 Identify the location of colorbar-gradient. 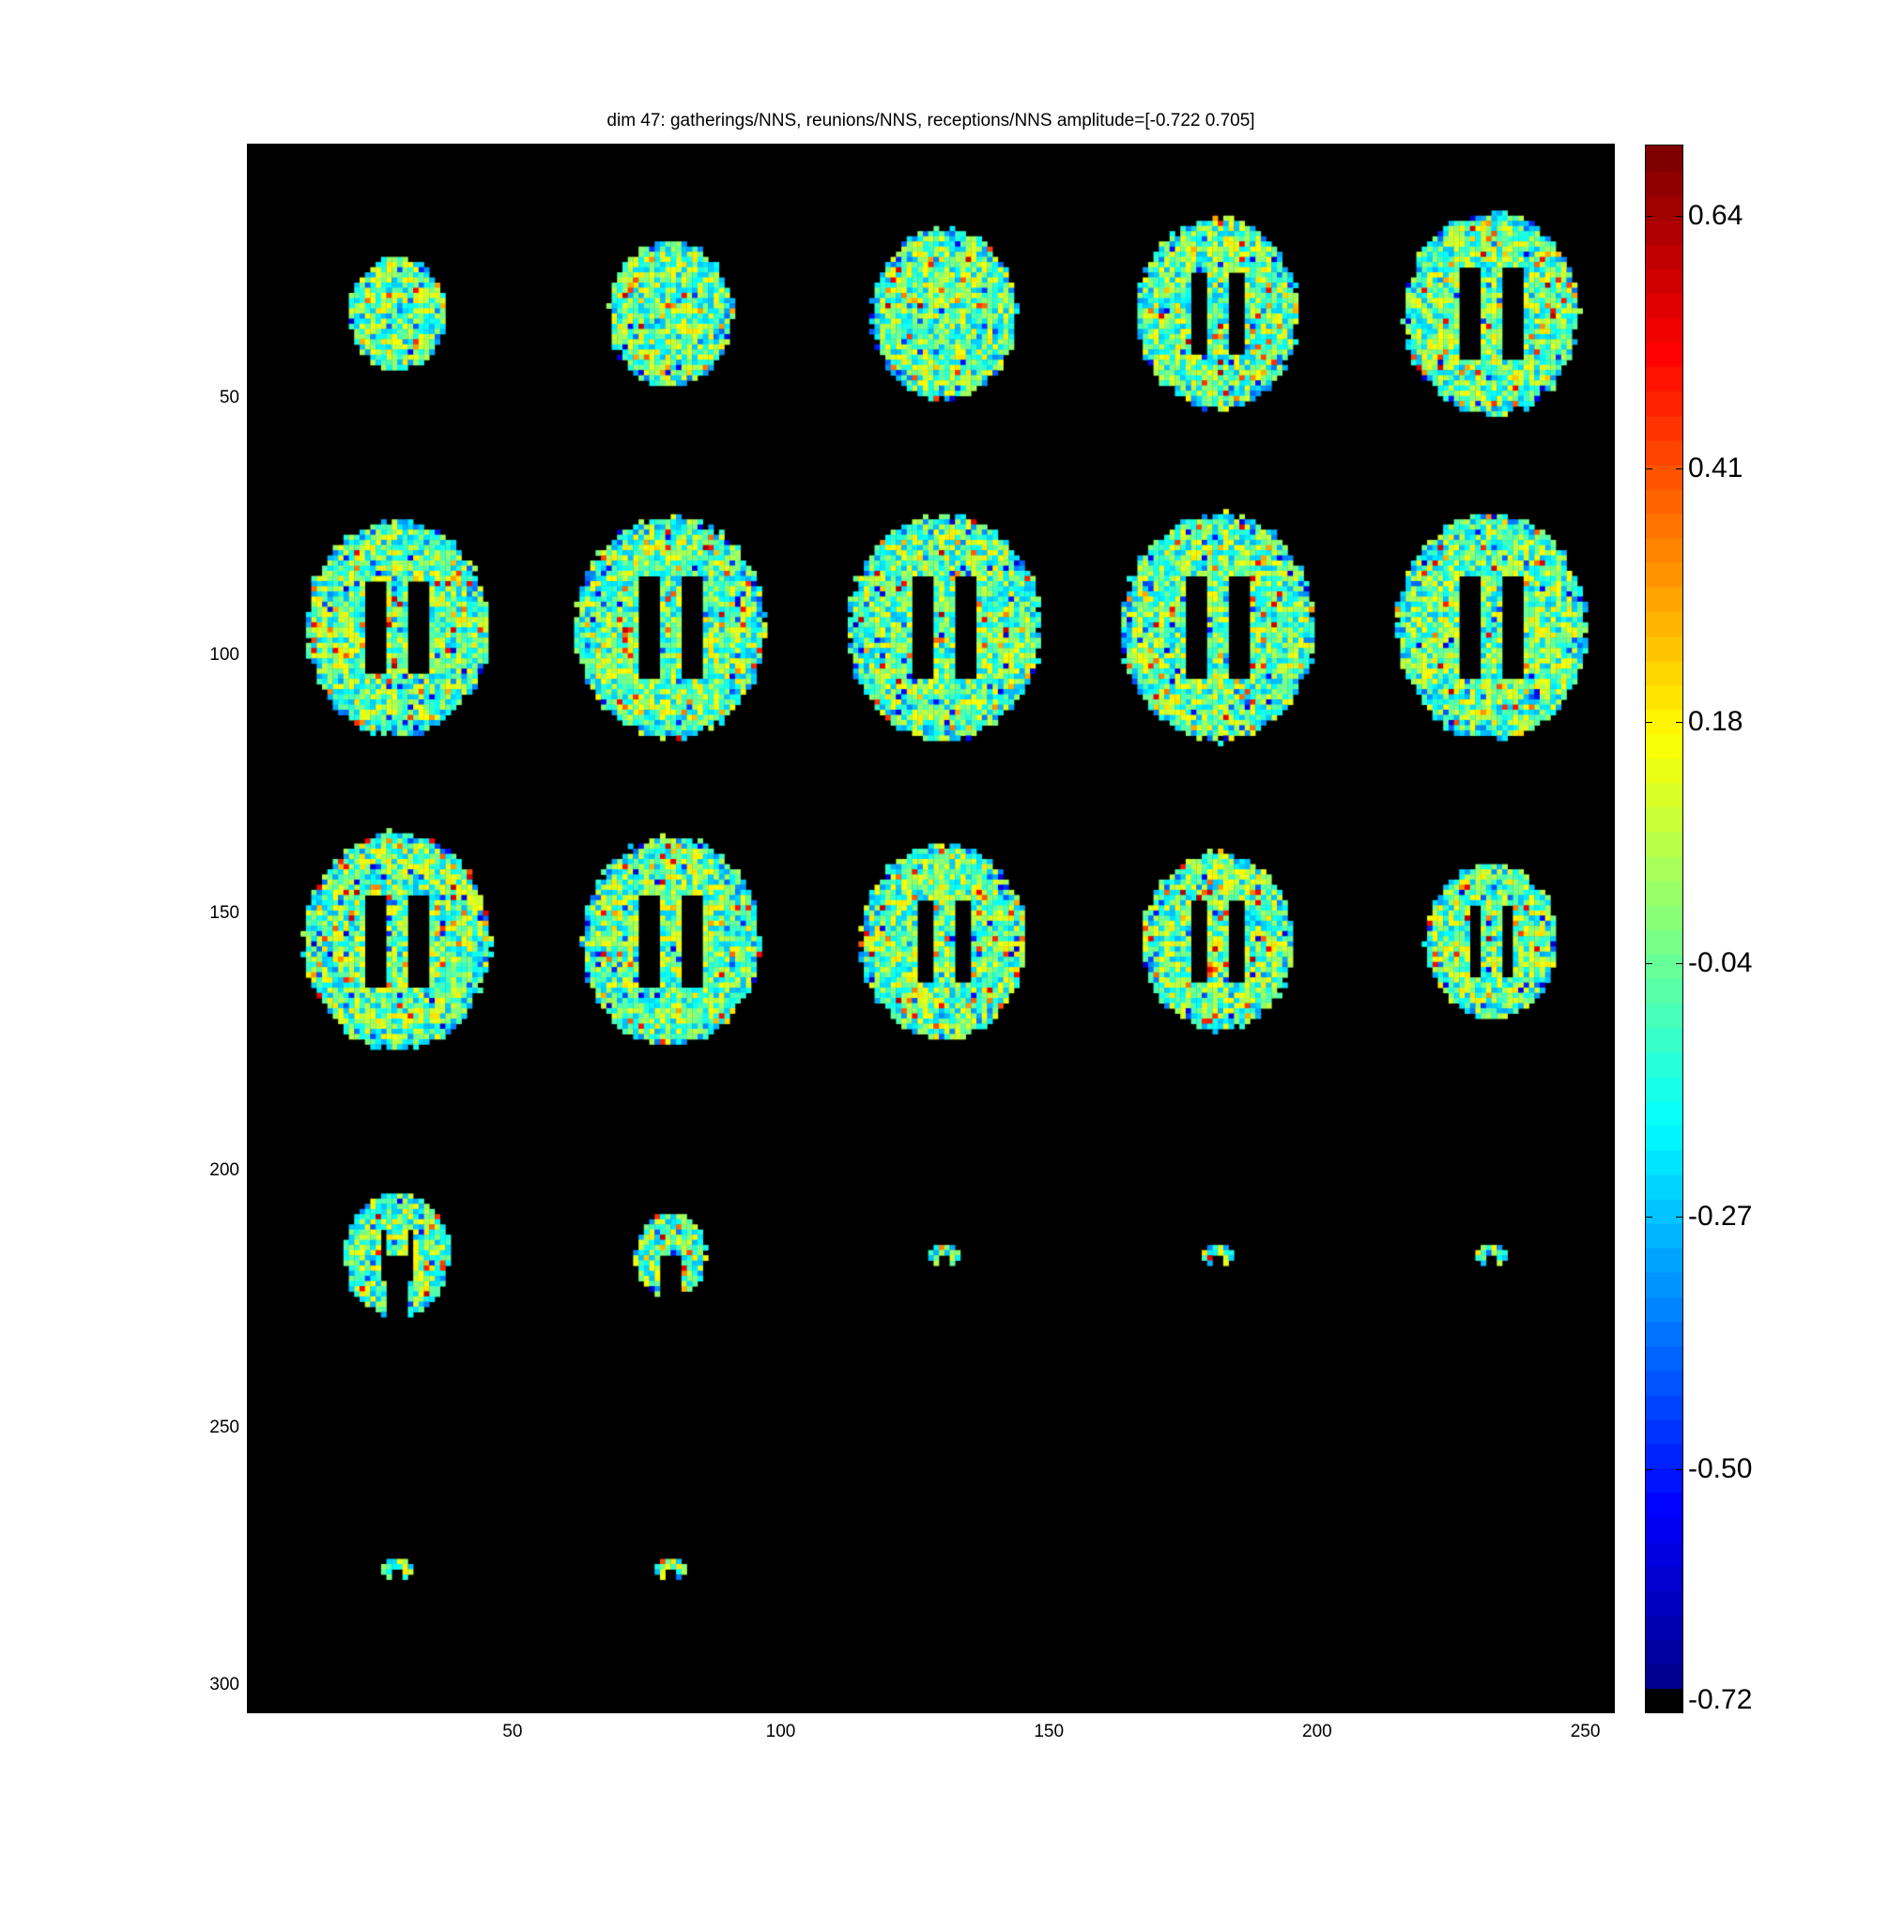
(1664, 929).